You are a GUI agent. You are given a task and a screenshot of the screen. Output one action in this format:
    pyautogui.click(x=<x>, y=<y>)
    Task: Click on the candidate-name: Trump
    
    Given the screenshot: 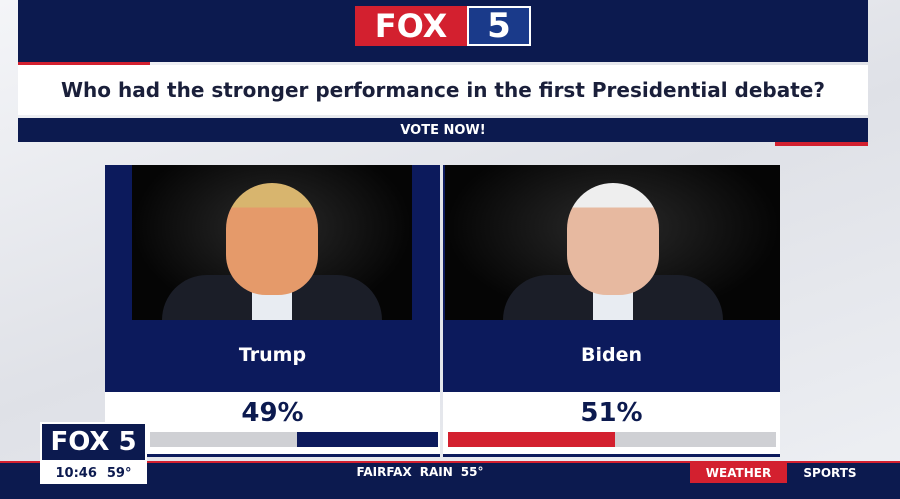 What is the action you would take?
    pyautogui.click(x=272, y=355)
    